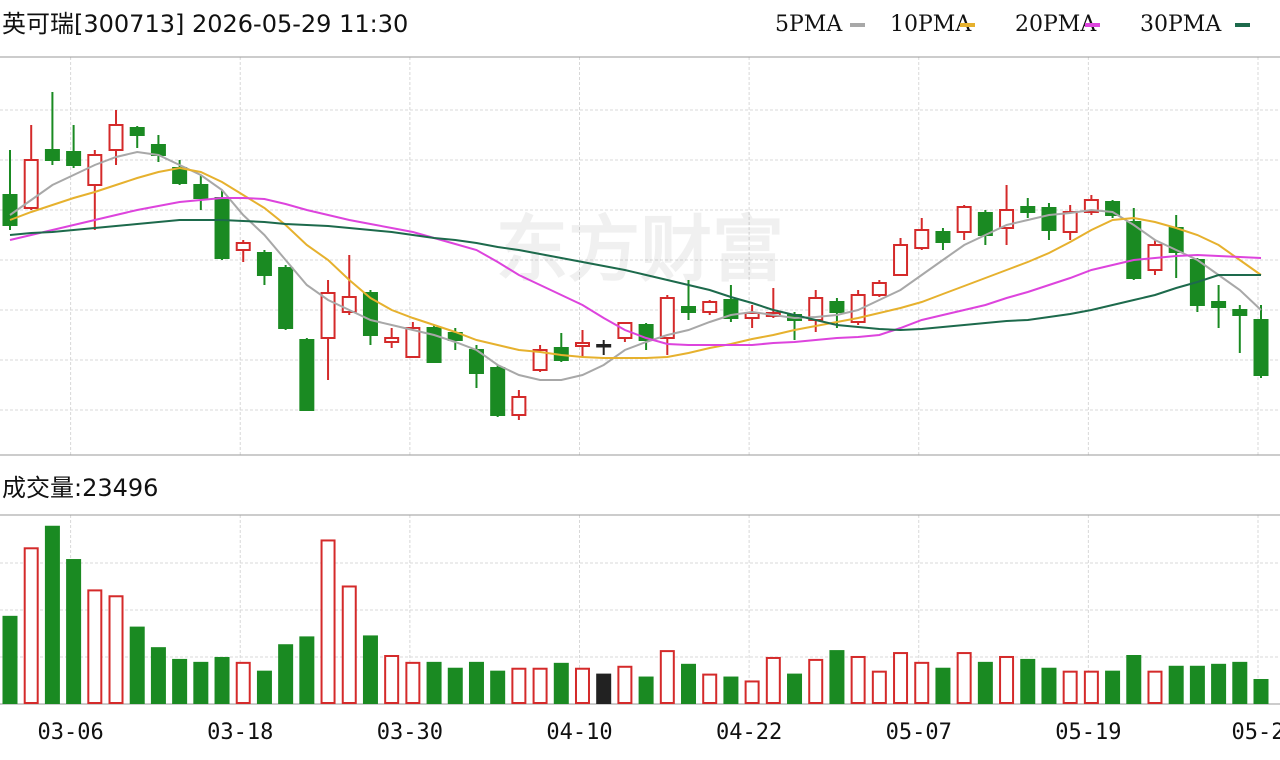  Describe the element at coordinates (931, 24) in the screenshot. I see `legend-label: 10PMA` at that location.